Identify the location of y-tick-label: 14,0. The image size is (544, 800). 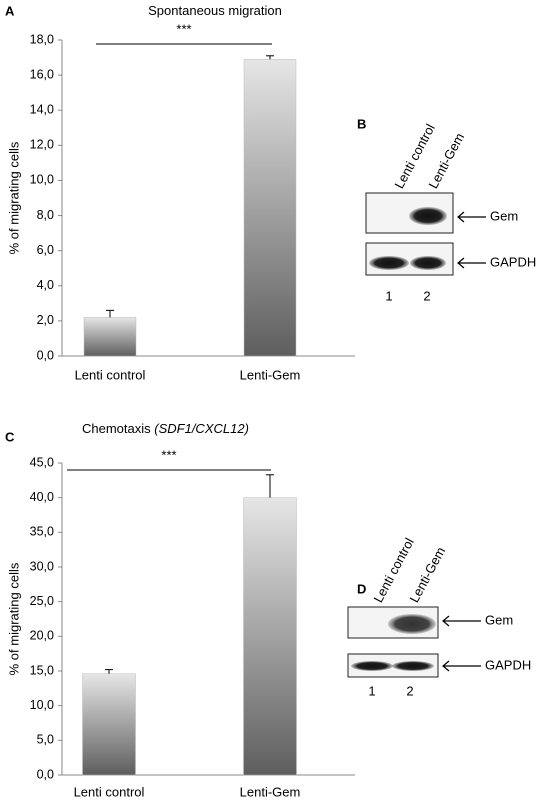
(42, 110).